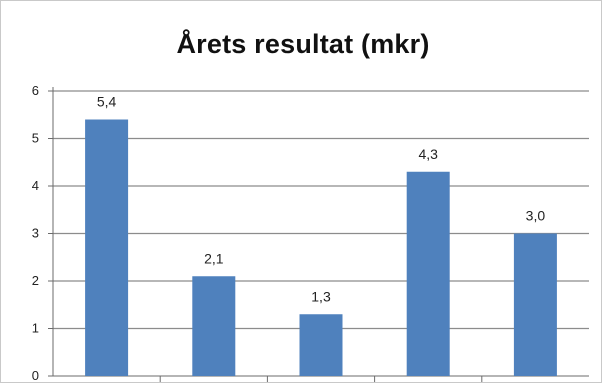 This screenshot has height=386, width=604. I want to click on y-tick-label-1: 1, so click(35, 328).